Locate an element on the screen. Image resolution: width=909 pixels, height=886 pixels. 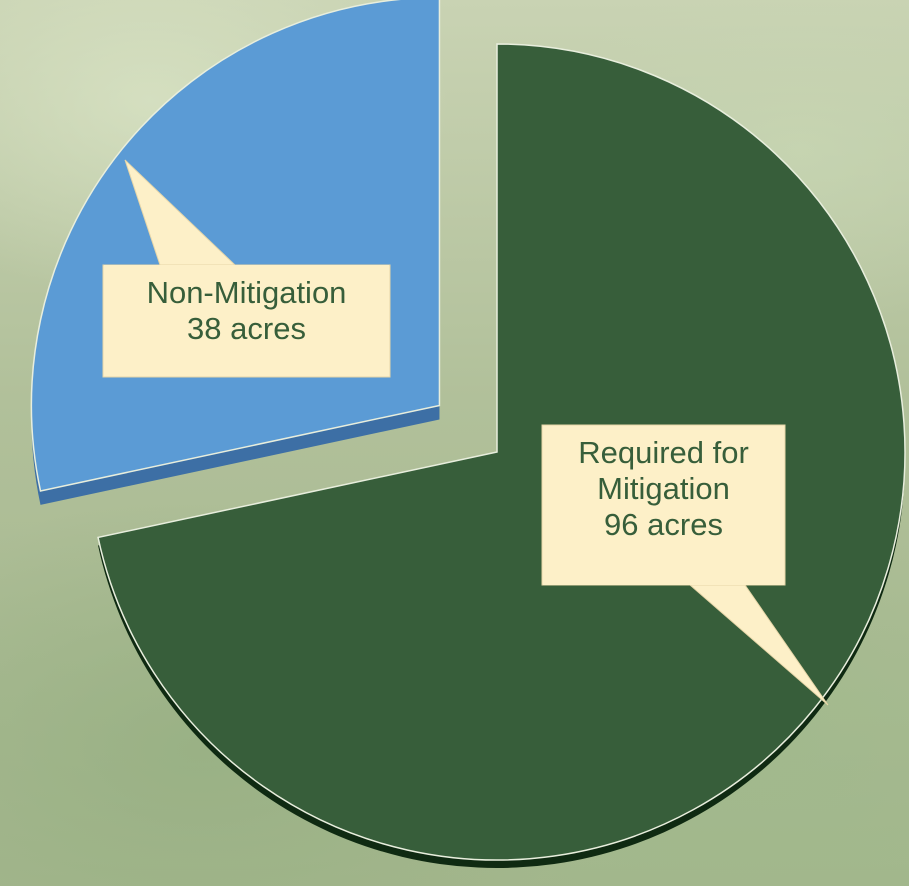
data-label: Non-Mitigation 38 acres is located at coordinates (246, 311).